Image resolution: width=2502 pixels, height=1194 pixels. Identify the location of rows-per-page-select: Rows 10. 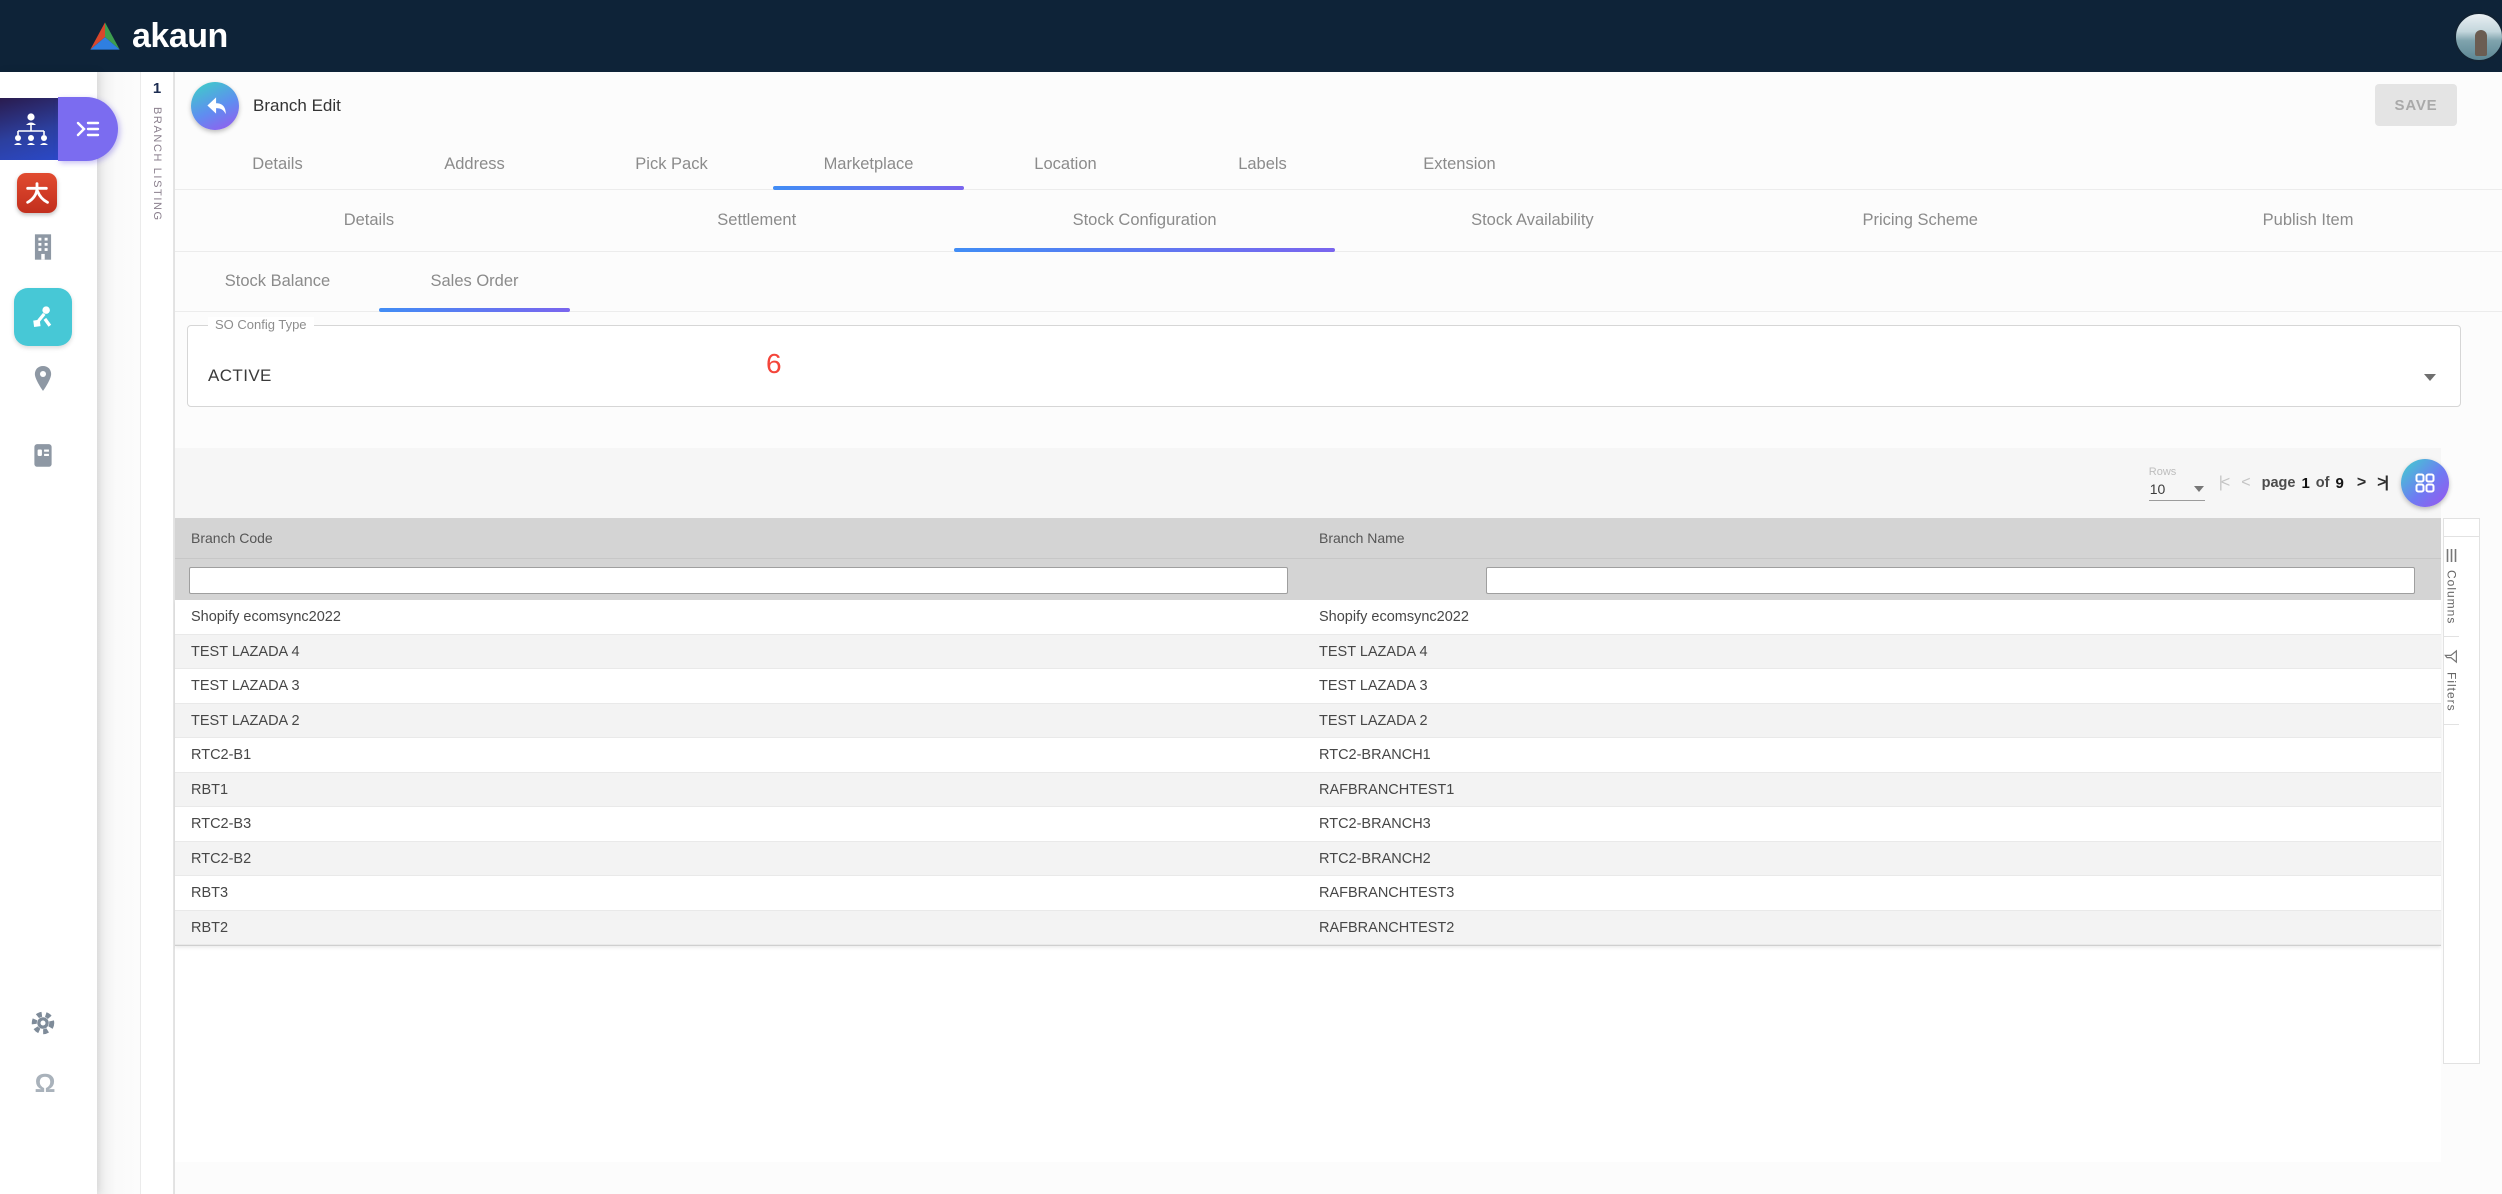
(2176, 483).